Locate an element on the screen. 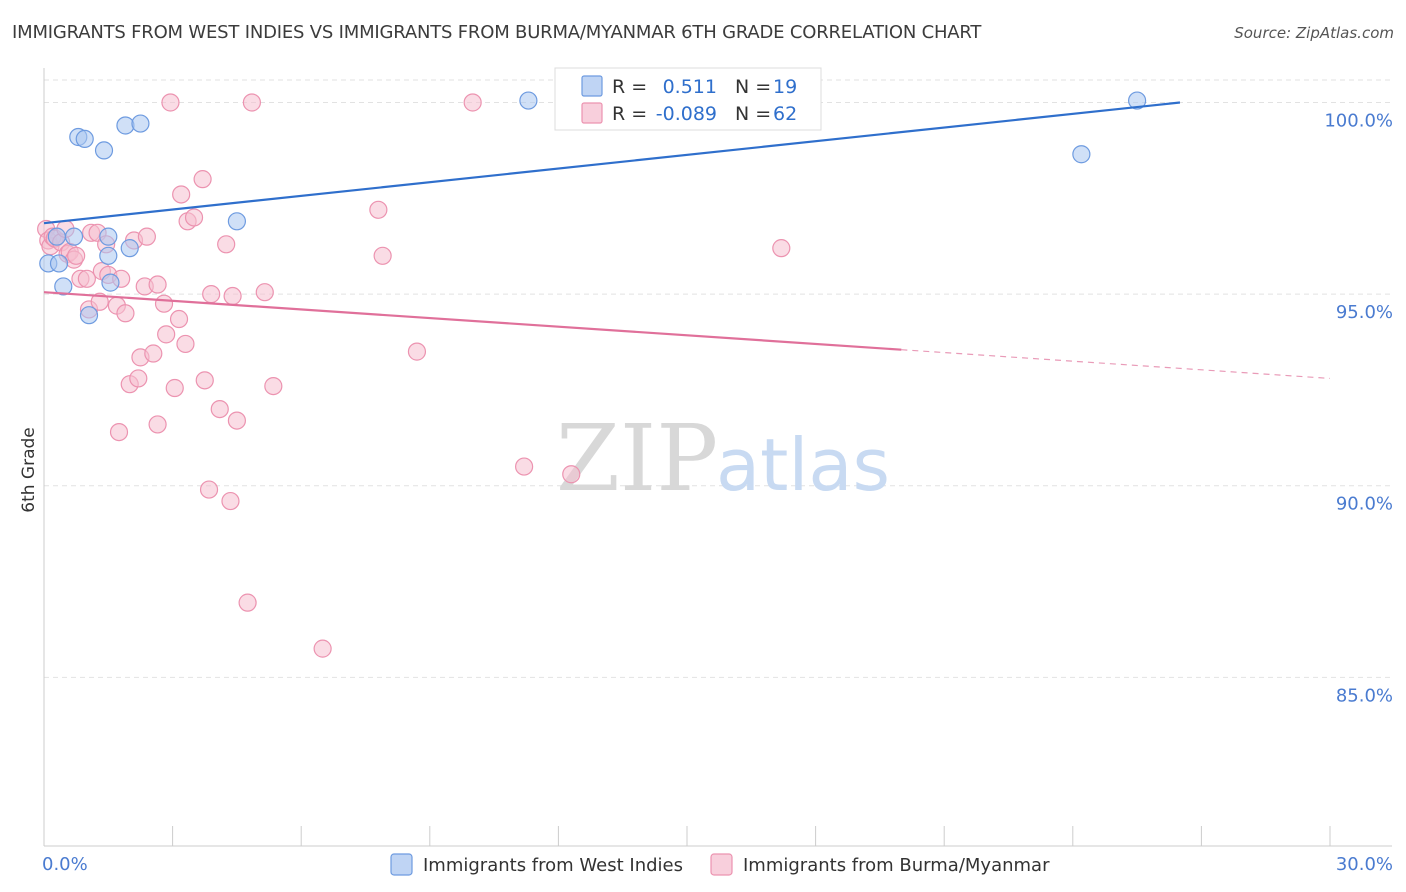  legend-swatch-pink is located at coordinates (592, 113).